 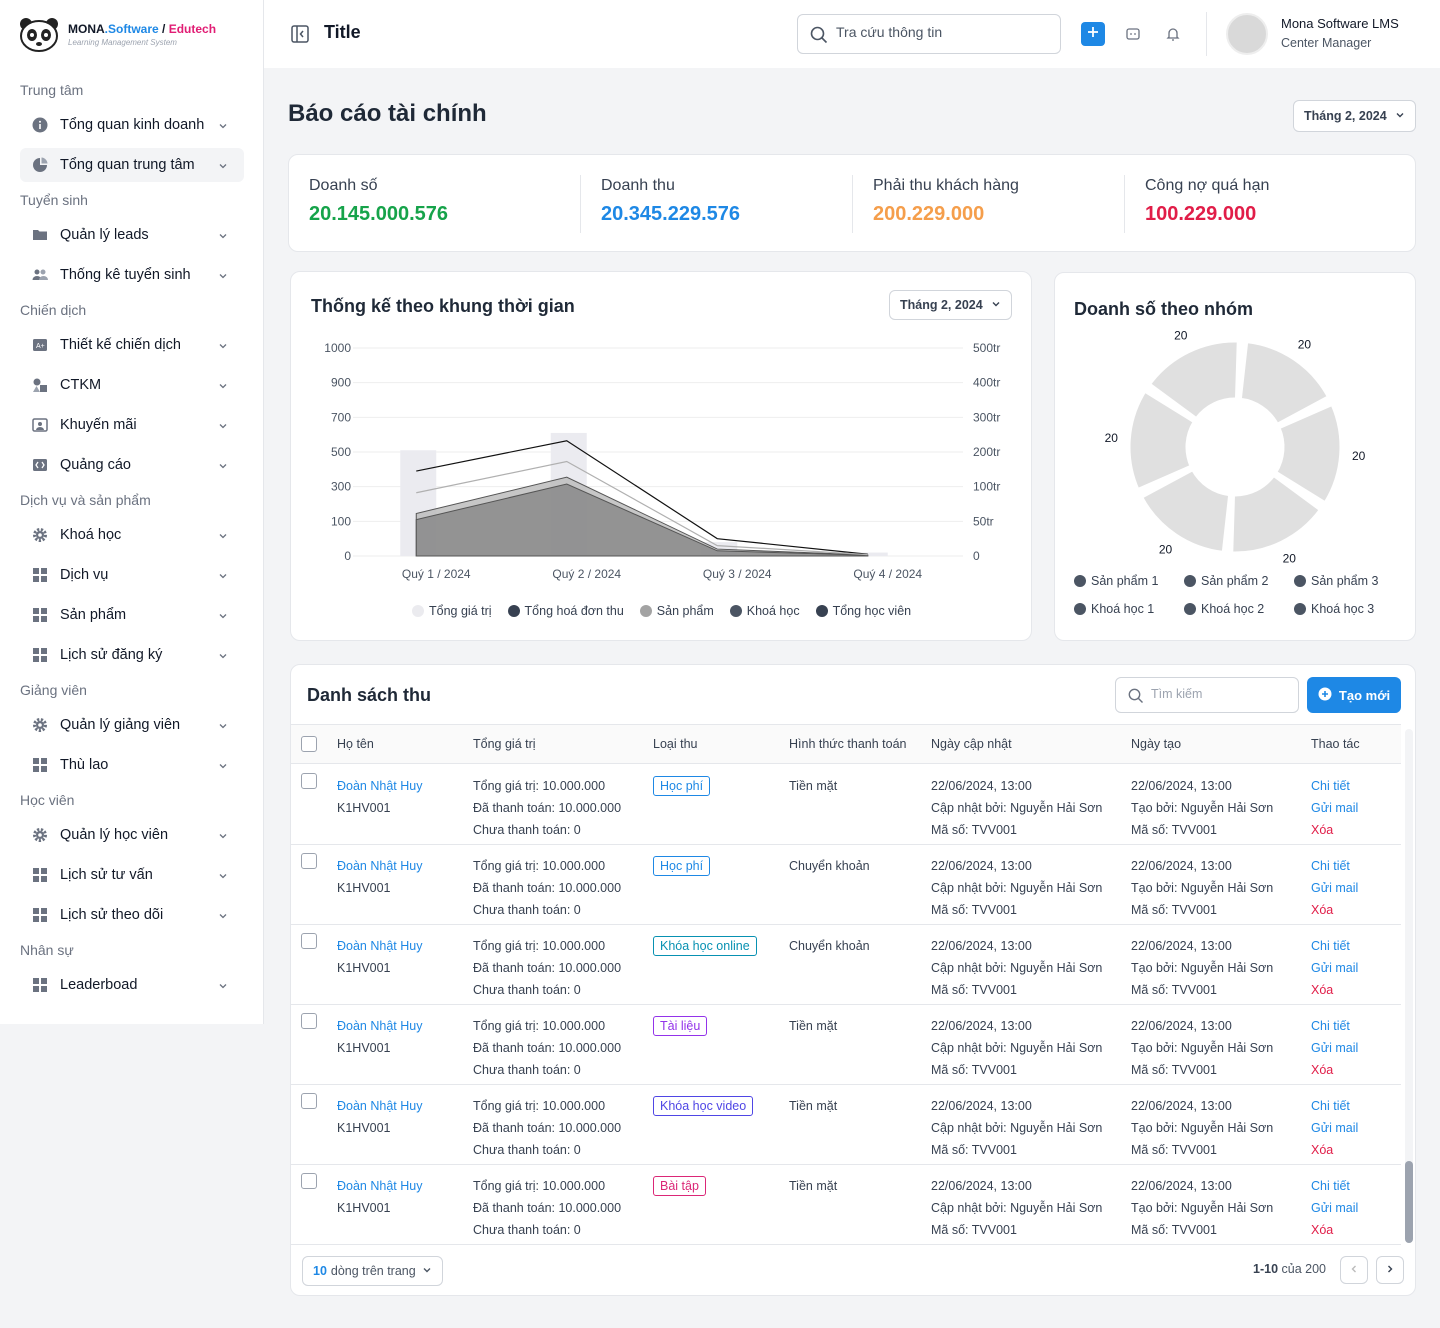 What do you see at coordinates (132, 575) in the screenshot?
I see `sidebar-item: Dịch vụ` at bounding box center [132, 575].